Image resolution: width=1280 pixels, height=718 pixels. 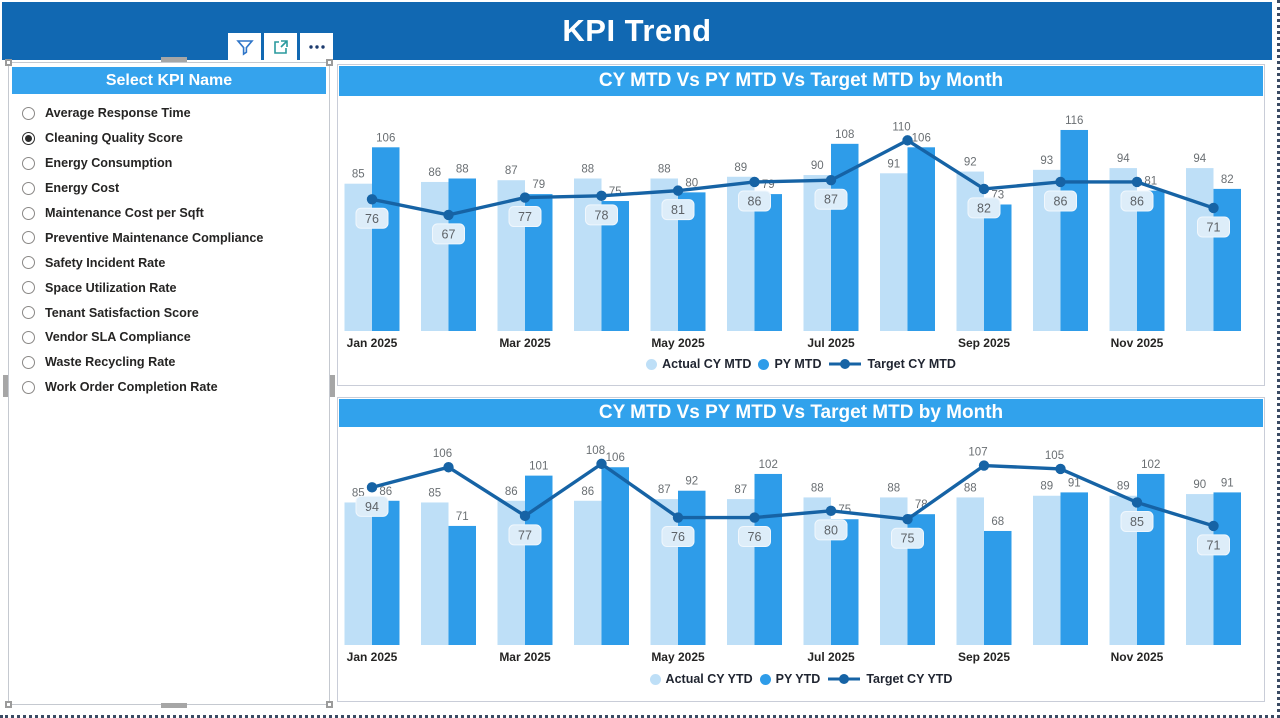 What do you see at coordinates (174, 59) in the screenshot?
I see `selection-handle-top` at bounding box center [174, 59].